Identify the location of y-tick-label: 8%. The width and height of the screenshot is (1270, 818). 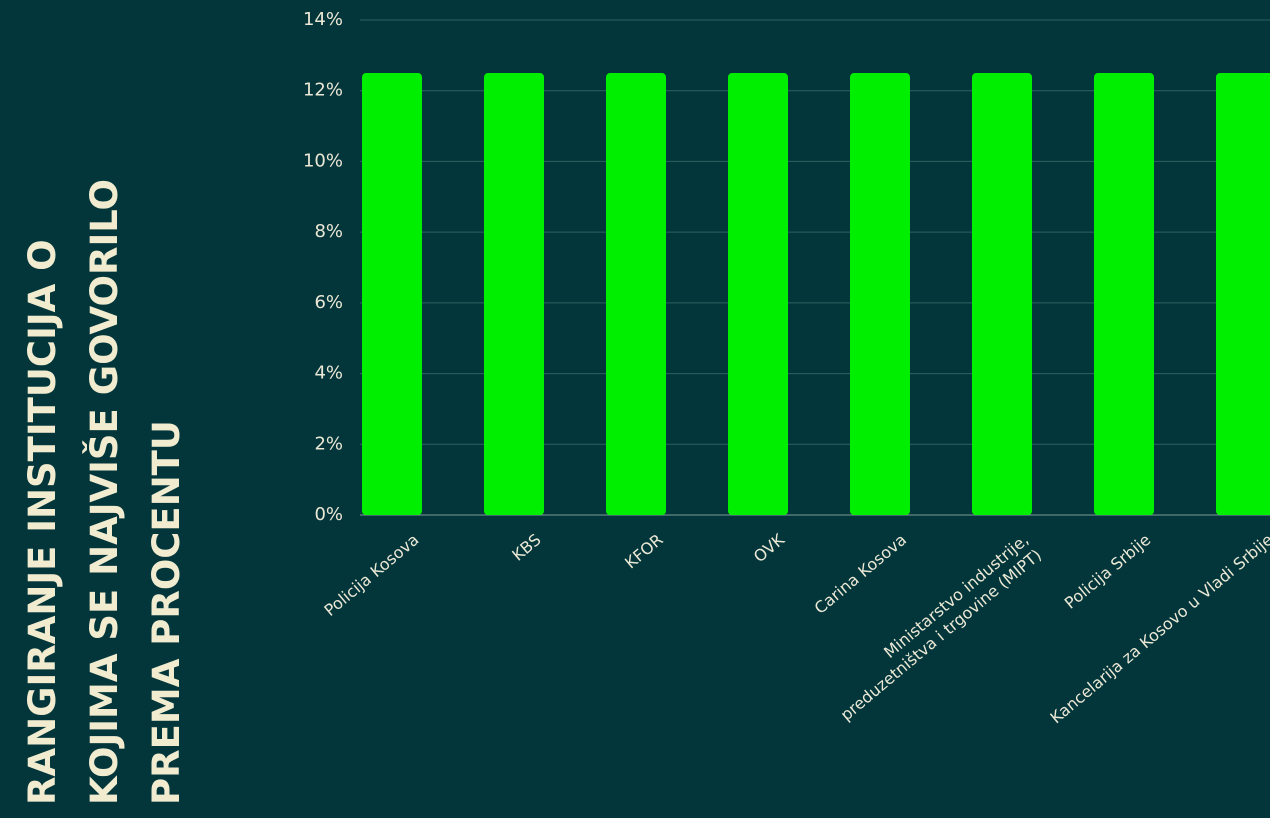
(328, 231).